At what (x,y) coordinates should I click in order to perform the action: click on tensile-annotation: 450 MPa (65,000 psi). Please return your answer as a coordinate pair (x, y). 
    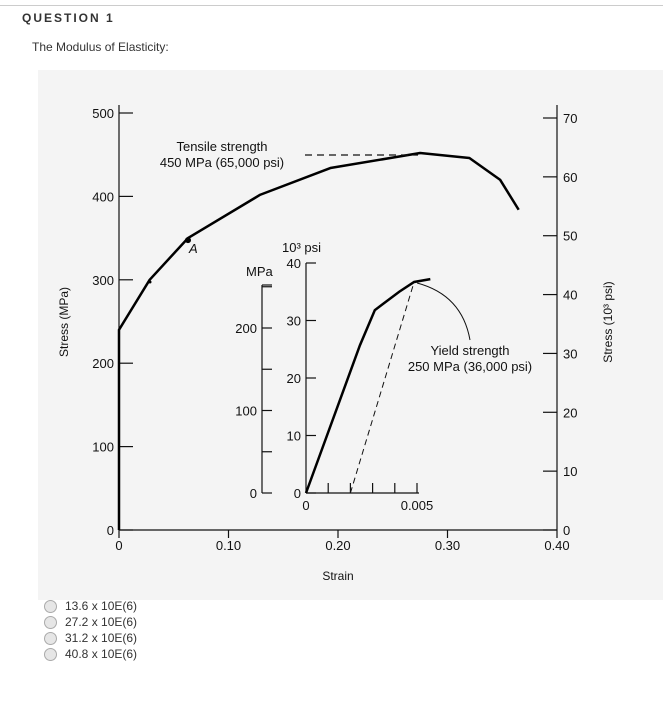
    Looking at the image, I should click on (222, 162).